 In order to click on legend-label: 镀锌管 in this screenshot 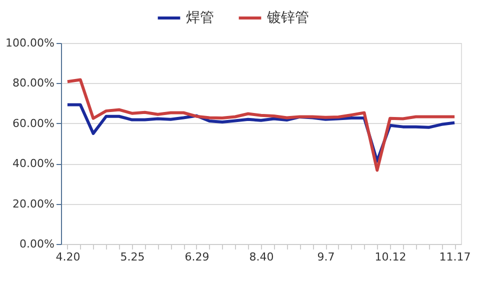, I will do `click(287, 18)`.